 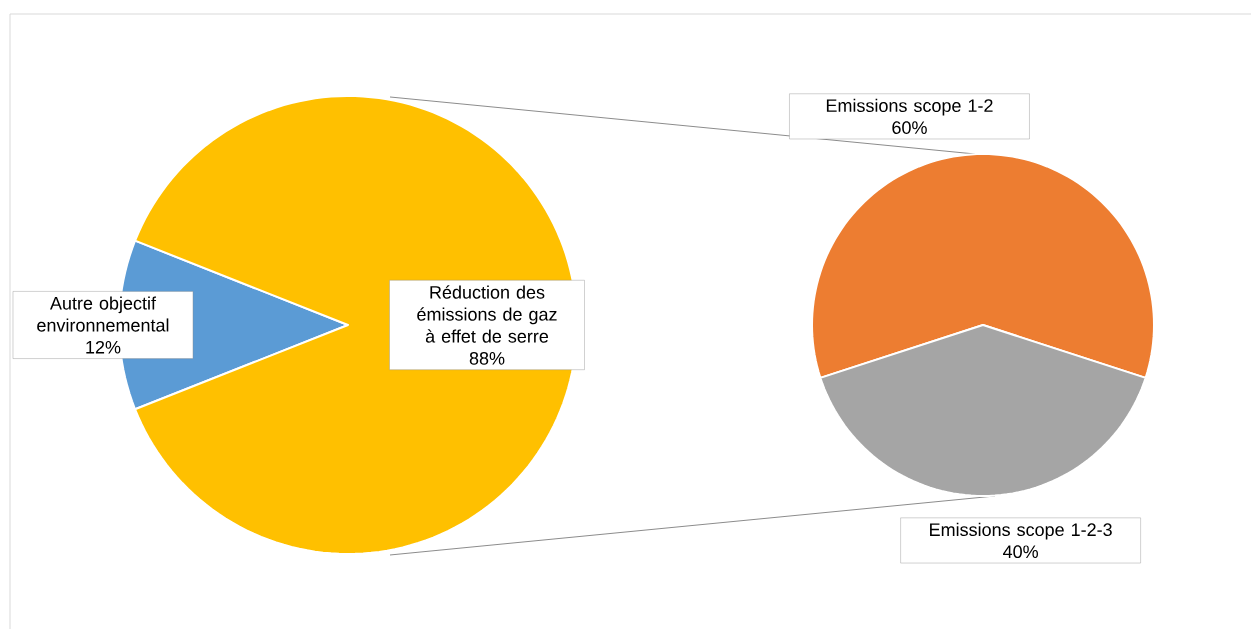 What do you see at coordinates (909, 127) in the screenshot?
I see `data-label: 60%` at bounding box center [909, 127].